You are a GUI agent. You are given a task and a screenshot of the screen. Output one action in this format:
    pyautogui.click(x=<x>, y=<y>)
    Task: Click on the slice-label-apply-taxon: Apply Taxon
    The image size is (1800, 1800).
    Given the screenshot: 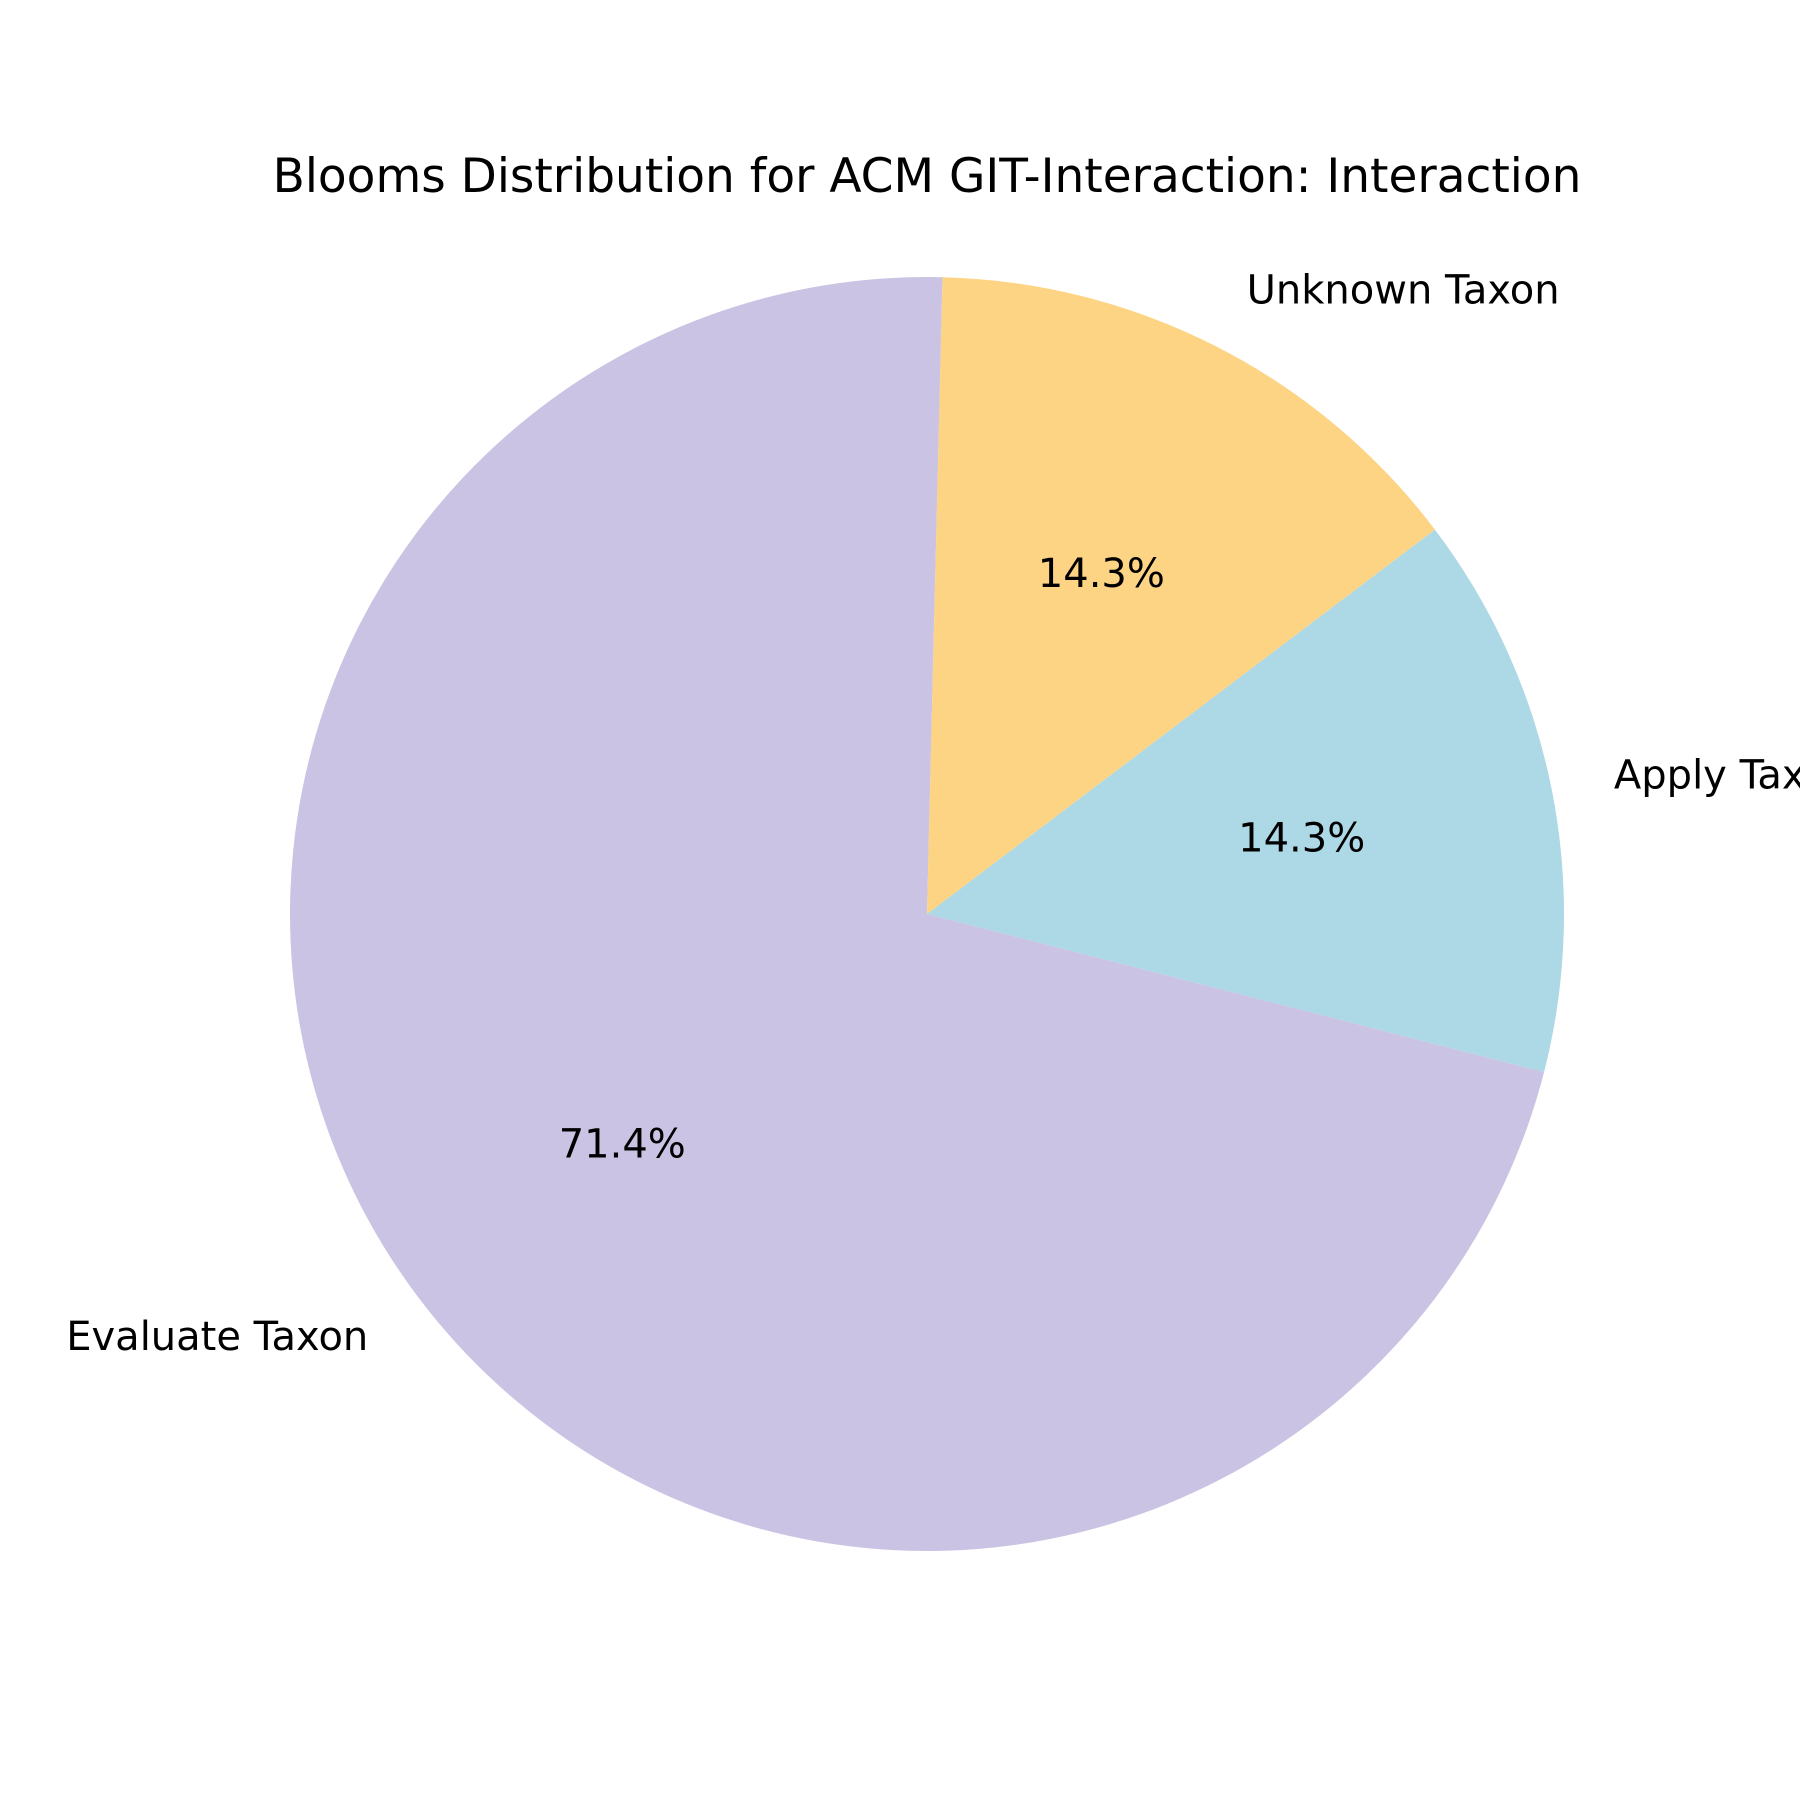 What is the action you would take?
    pyautogui.click(x=1707, y=776)
    